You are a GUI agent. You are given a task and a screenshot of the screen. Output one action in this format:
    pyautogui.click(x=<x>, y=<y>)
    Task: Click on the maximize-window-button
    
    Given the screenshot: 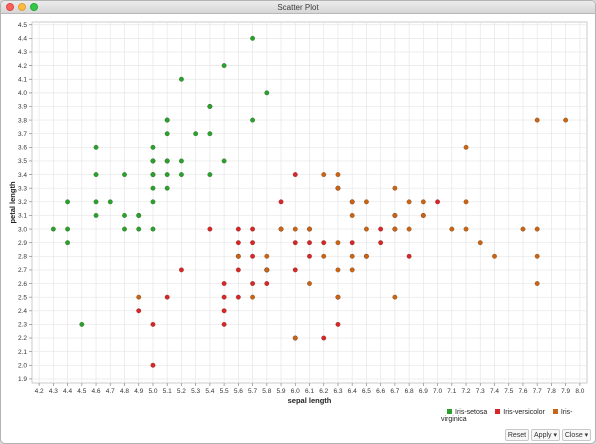 What is the action you would take?
    pyautogui.click(x=34, y=7)
    